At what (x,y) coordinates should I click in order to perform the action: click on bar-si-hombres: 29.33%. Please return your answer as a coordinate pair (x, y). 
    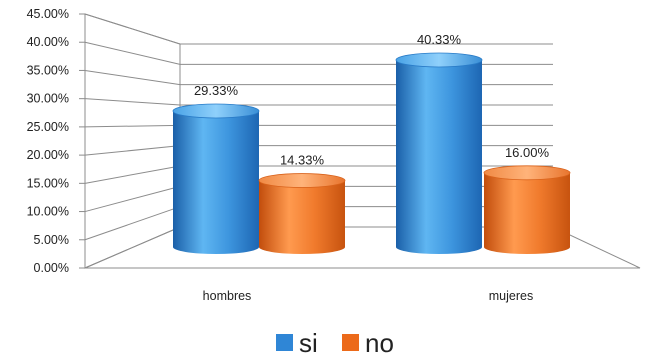
    Looking at the image, I should click on (216, 168).